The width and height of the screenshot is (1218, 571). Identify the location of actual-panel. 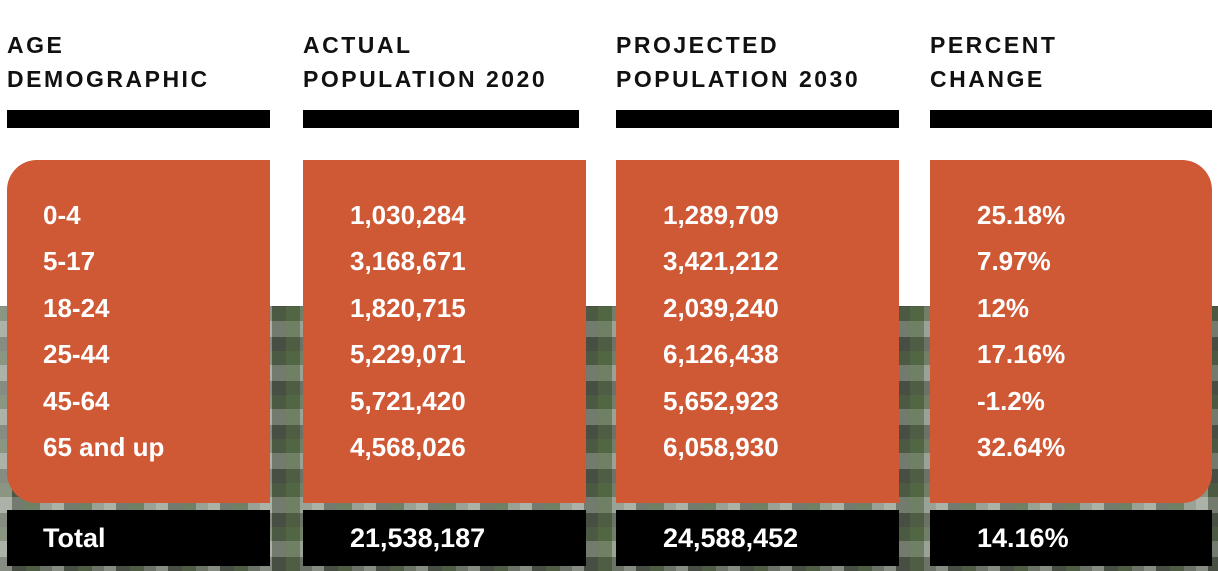
(444, 331).